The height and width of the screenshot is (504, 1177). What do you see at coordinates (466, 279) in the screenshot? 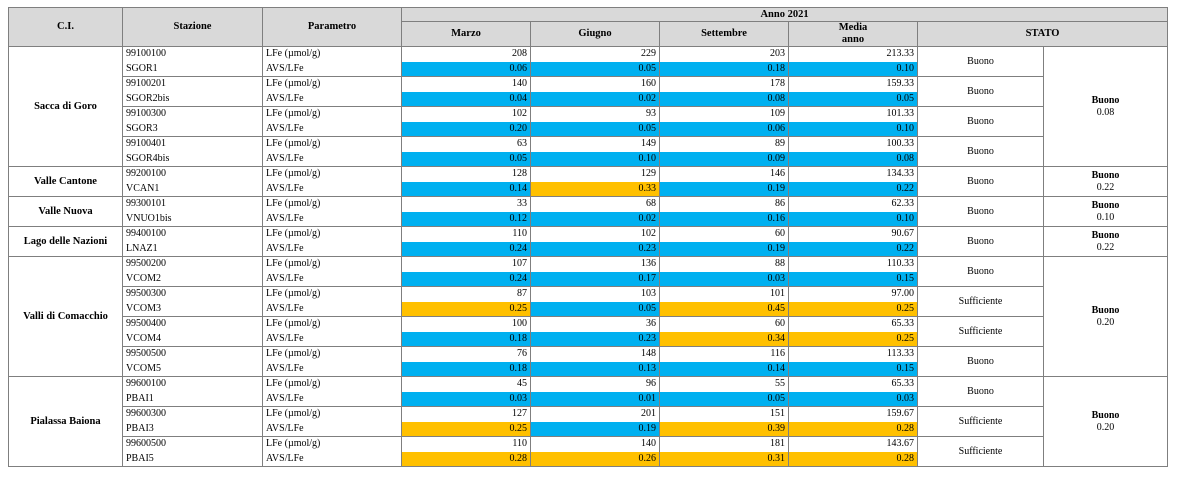
I see `avs-value: 0.24` at bounding box center [466, 279].